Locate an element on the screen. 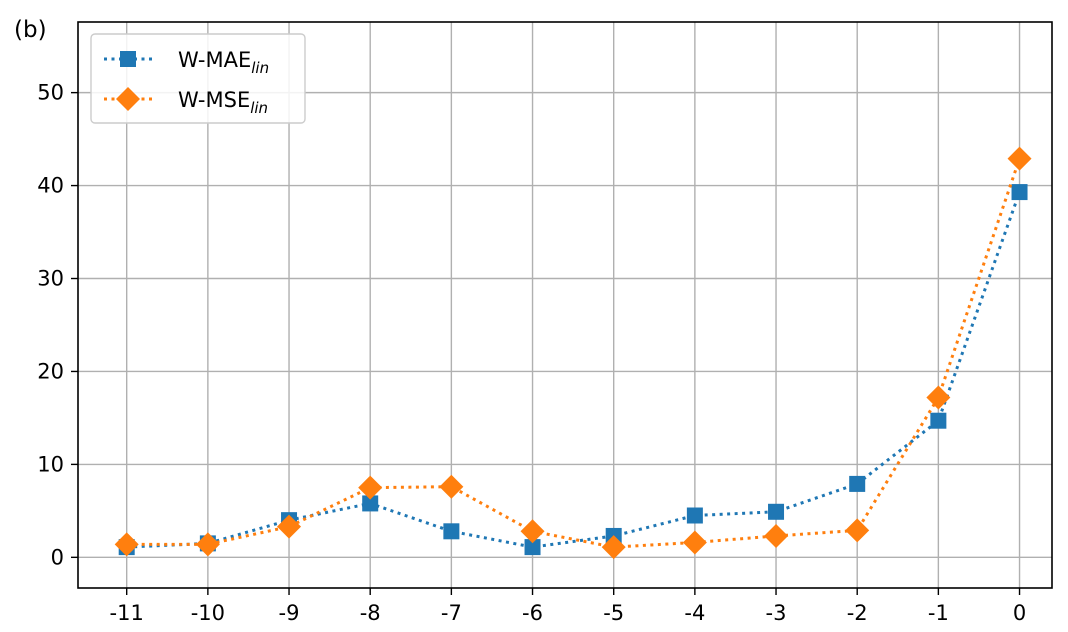 This screenshot has height=632, width=1068. y-tick-label: 40 is located at coordinates (50, 186).